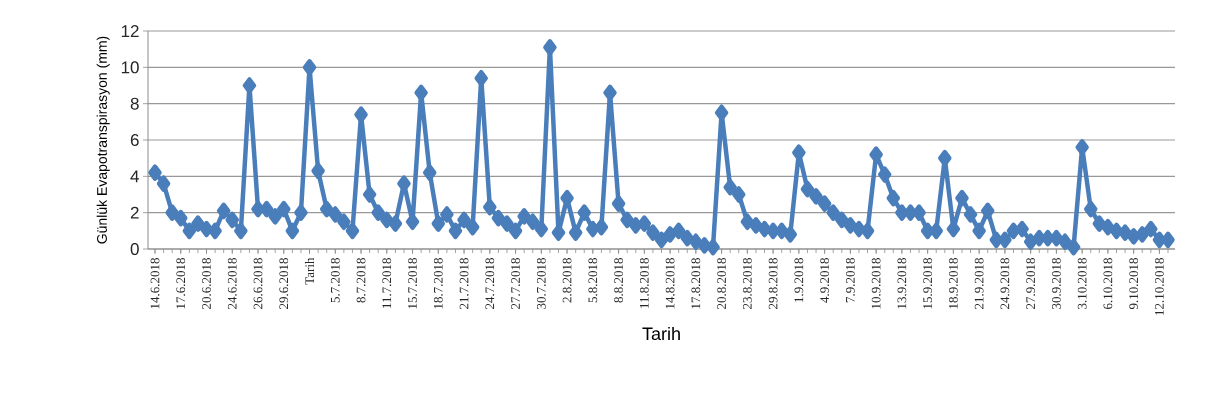 The width and height of the screenshot is (1218, 408). What do you see at coordinates (825, 280) in the screenshot?
I see `x-tick-label: 4.9.2018` at bounding box center [825, 280].